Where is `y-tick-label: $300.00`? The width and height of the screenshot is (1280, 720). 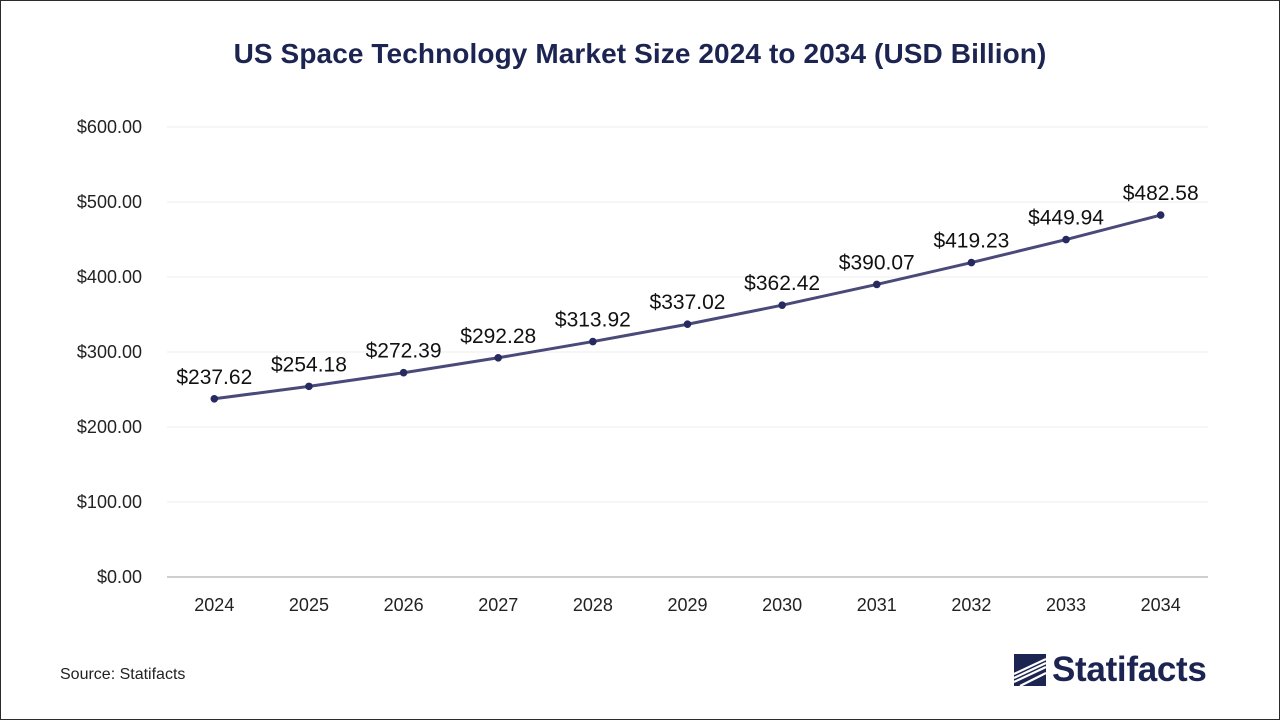 y-tick-label: $300.00 is located at coordinates (109, 352).